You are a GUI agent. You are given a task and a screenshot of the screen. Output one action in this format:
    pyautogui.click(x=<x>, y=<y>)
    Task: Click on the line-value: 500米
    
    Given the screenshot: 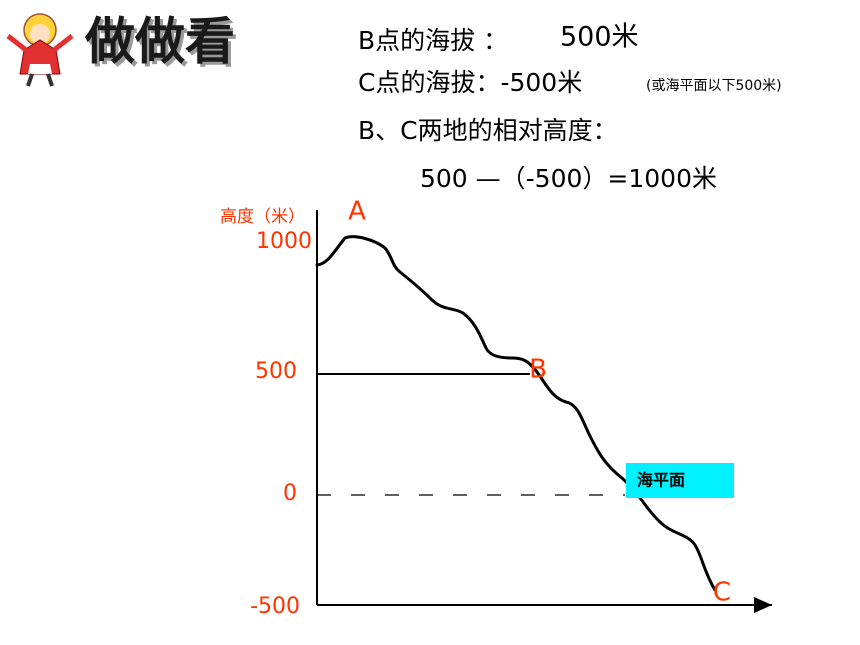 What is the action you would take?
    pyautogui.click(x=599, y=37)
    